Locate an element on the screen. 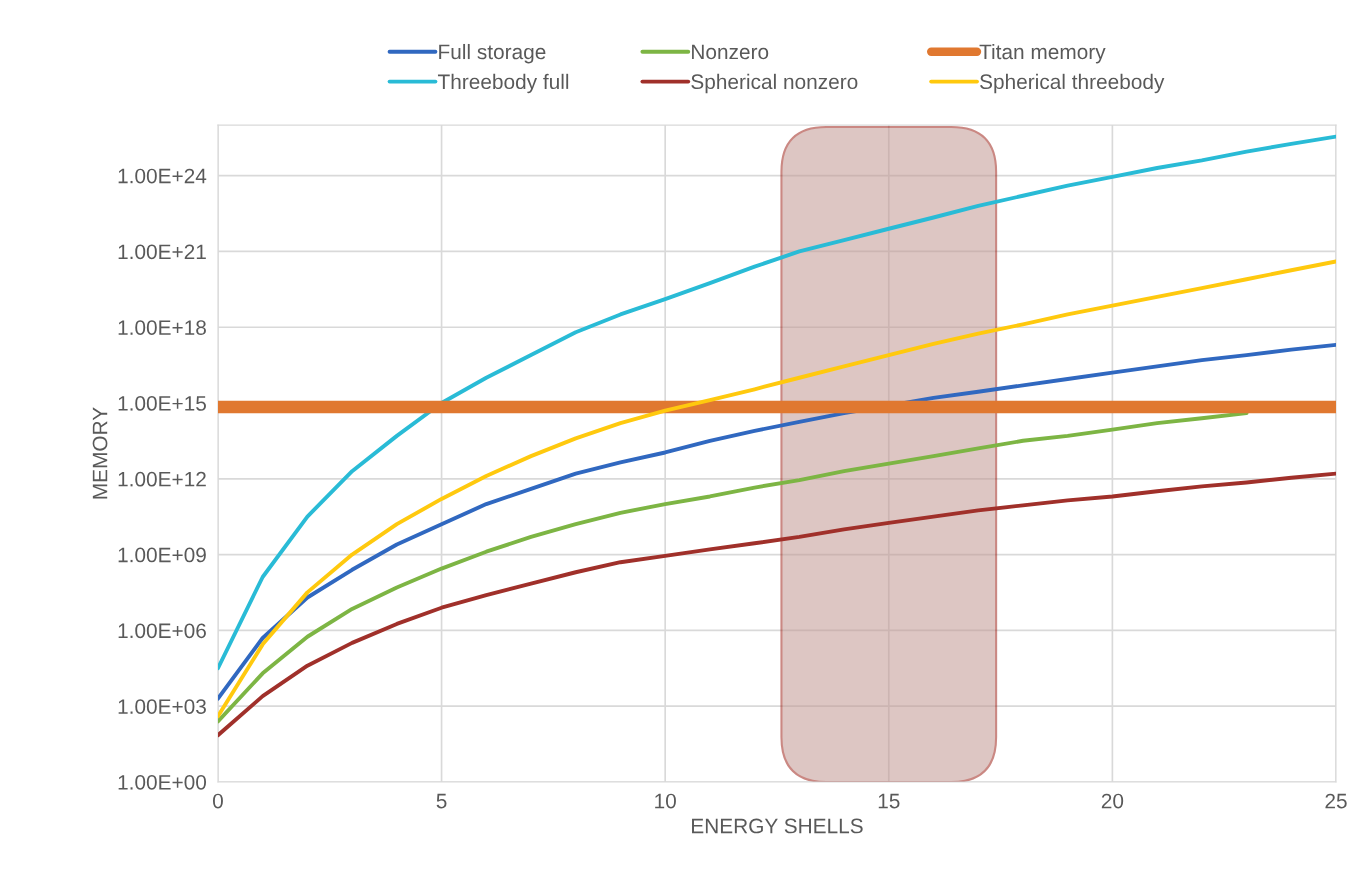 This screenshot has height=881, width=1358. y-tick-label: 1.00E+06 is located at coordinates (162, 631).